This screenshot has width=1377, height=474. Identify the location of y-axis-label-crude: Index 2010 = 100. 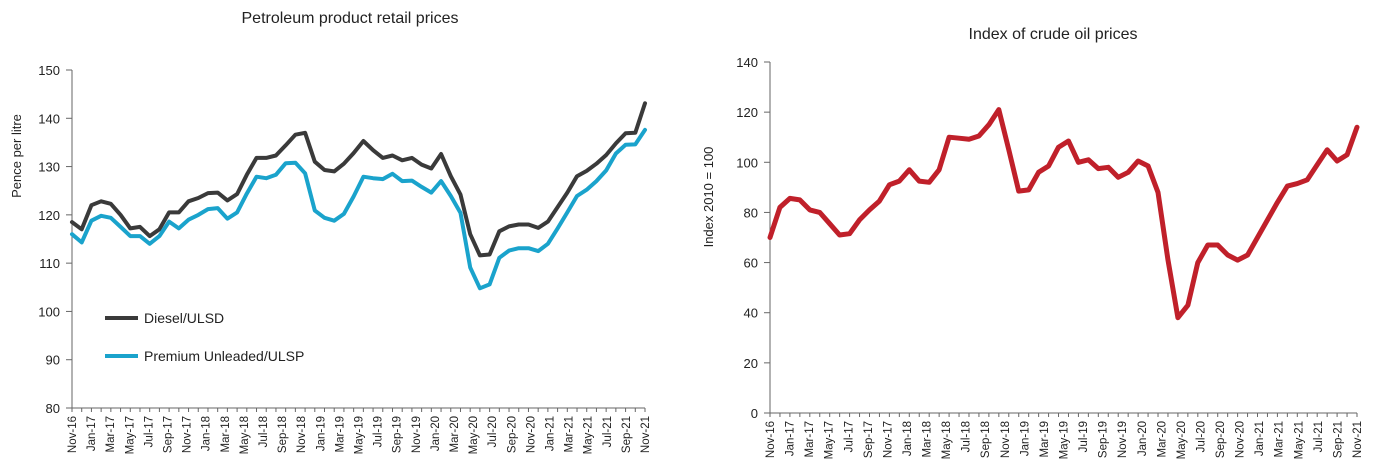
(708, 197).